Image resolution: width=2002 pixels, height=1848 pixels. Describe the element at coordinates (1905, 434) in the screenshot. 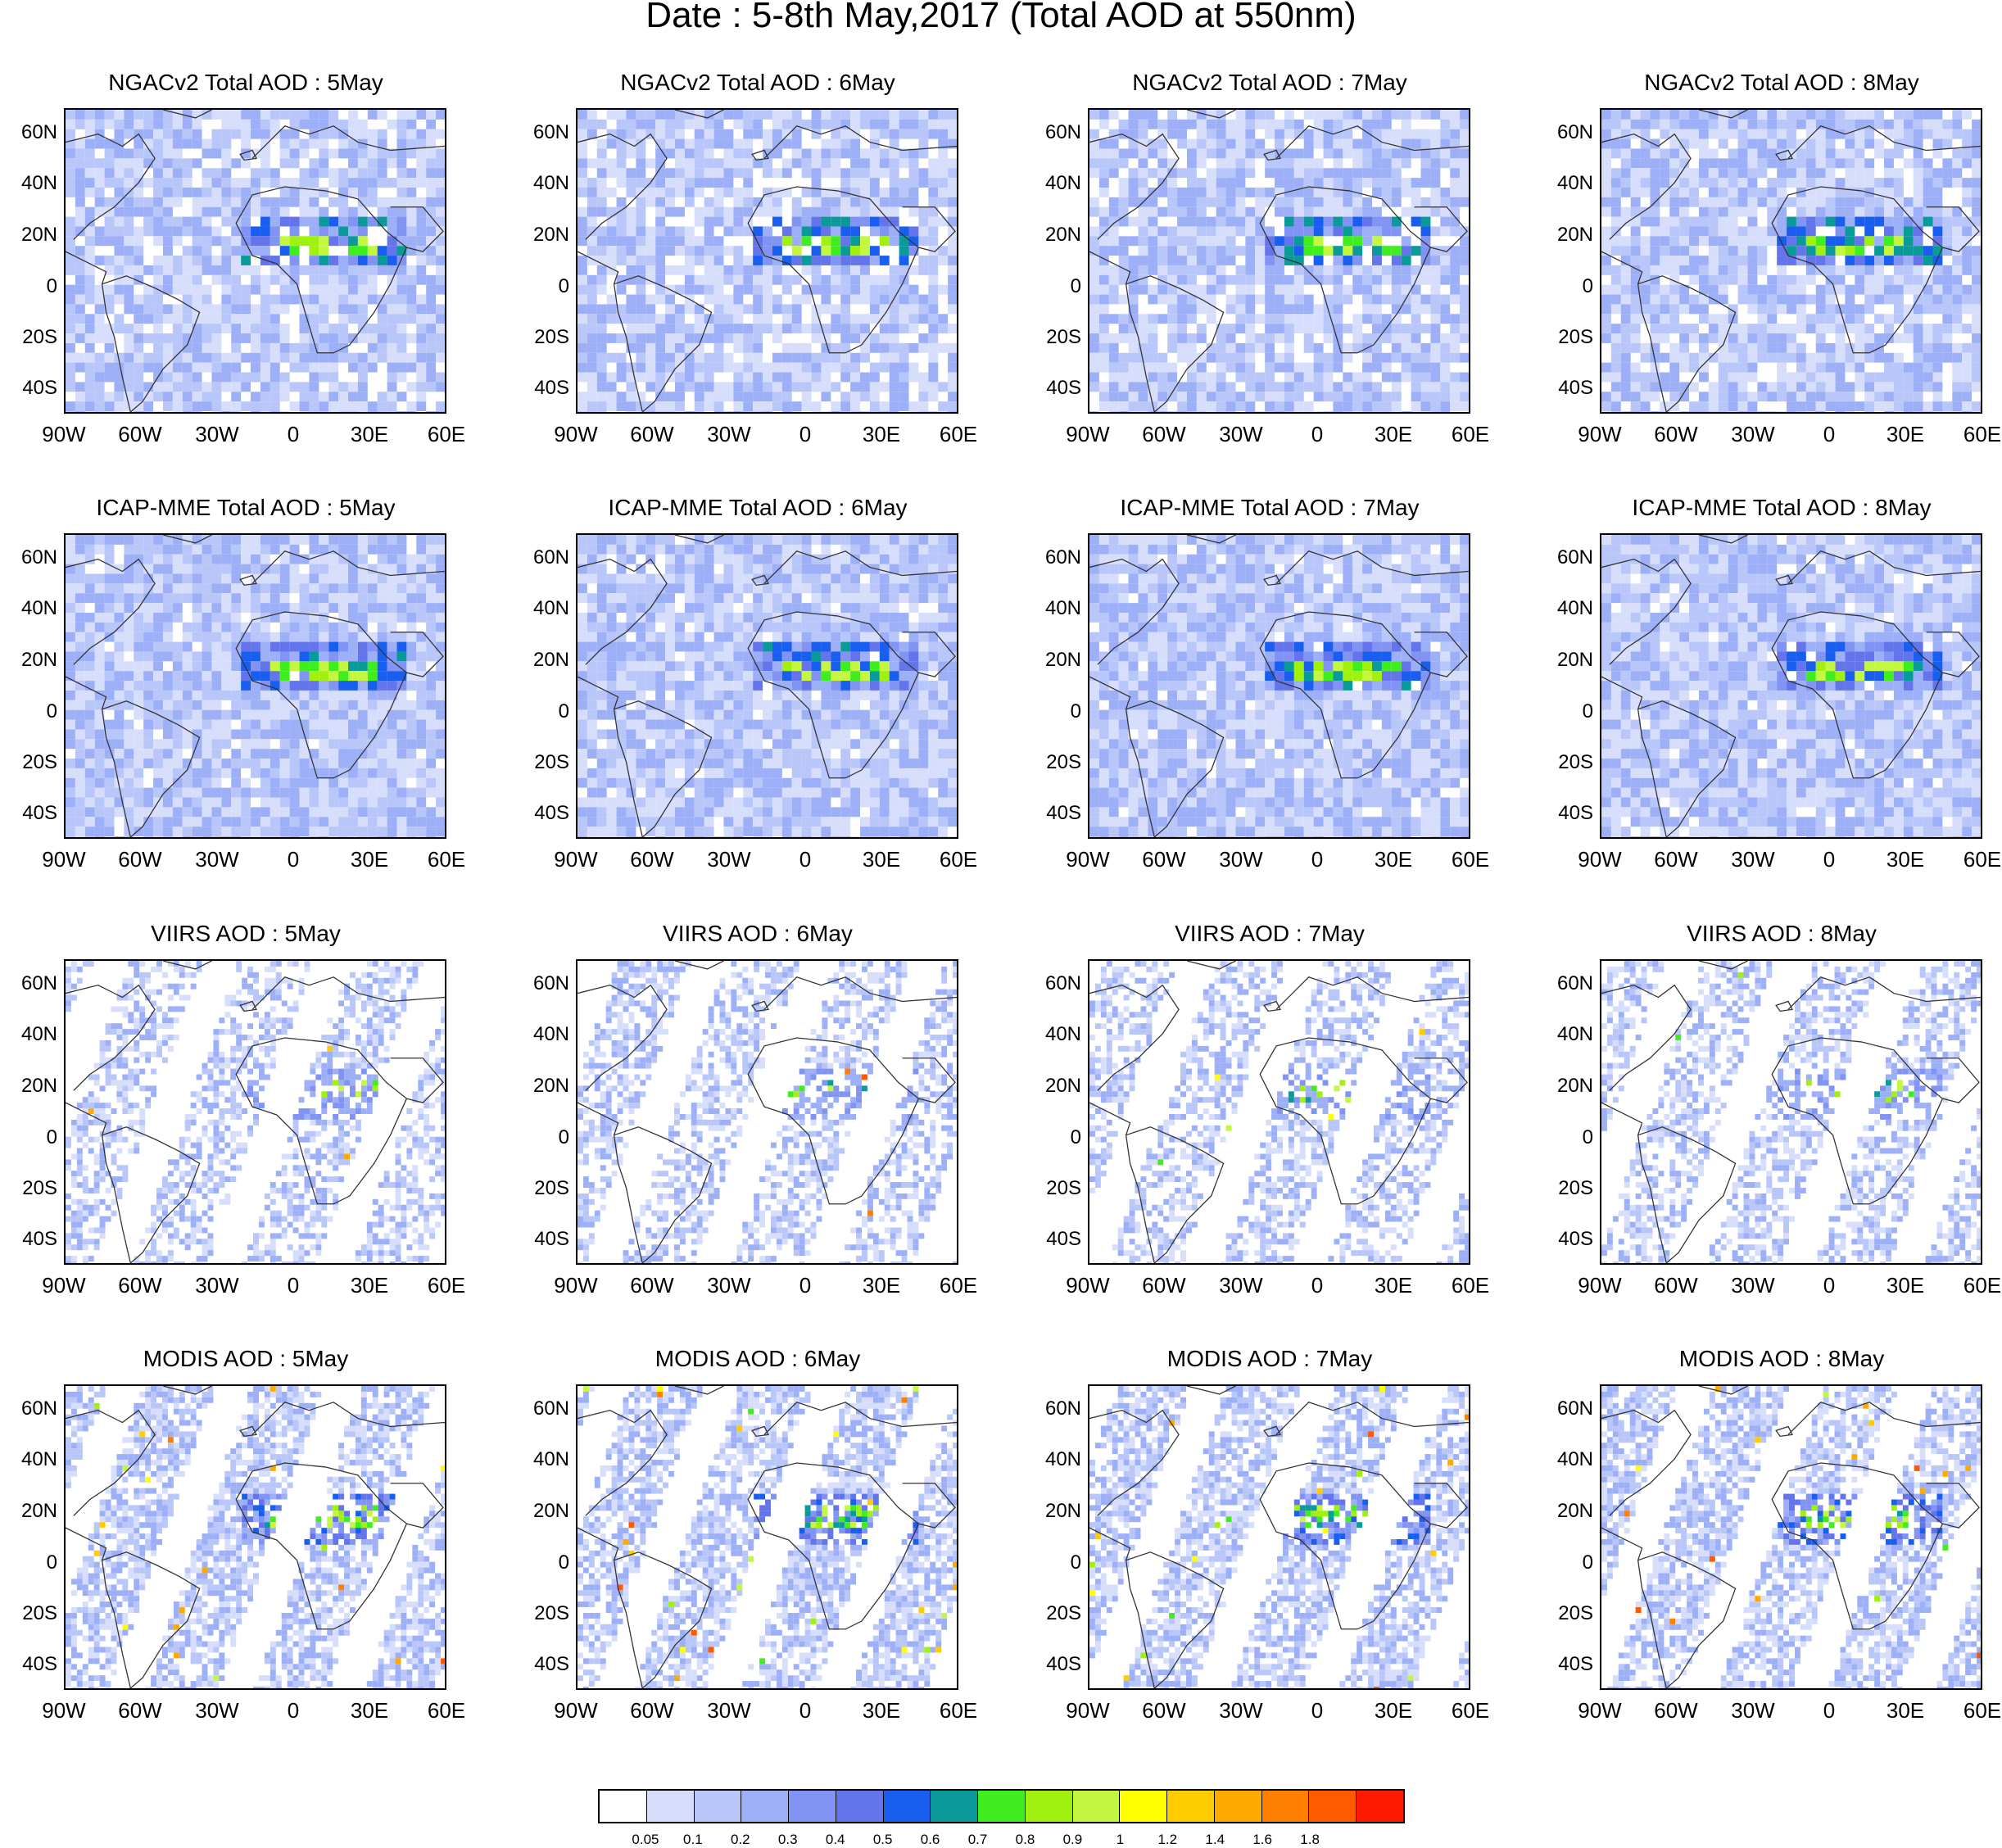

I see `lon-tick-label: 30E` at that location.